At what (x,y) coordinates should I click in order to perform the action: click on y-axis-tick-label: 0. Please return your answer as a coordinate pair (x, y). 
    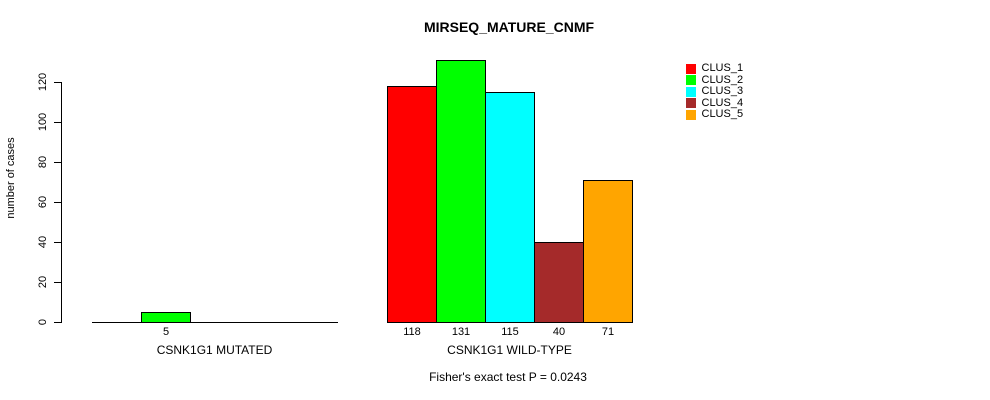
    Looking at the image, I should click on (43, 322).